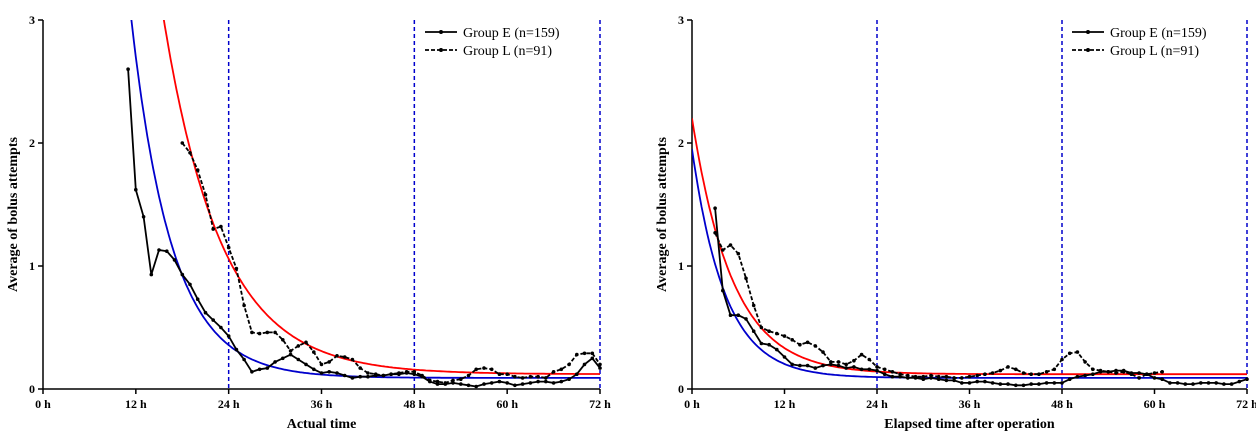  What do you see at coordinates (414, 404) in the screenshot?
I see `x-tick-label: 48 h` at bounding box center [414, 404].